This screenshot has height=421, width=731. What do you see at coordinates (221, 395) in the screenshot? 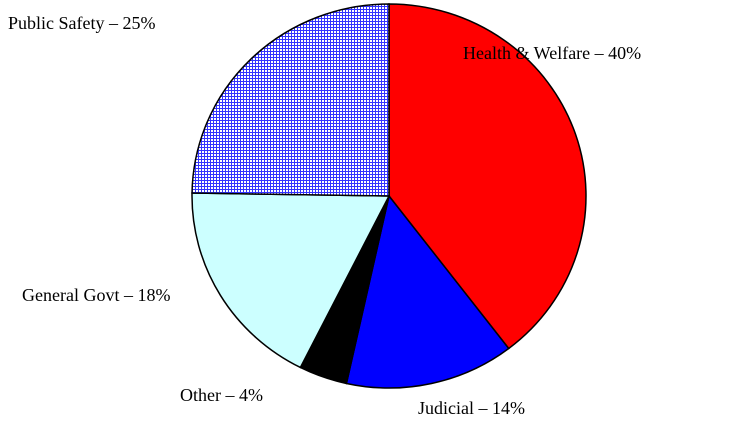
I see `slice-label: Other – 4%` at bounding box center [221, 395].